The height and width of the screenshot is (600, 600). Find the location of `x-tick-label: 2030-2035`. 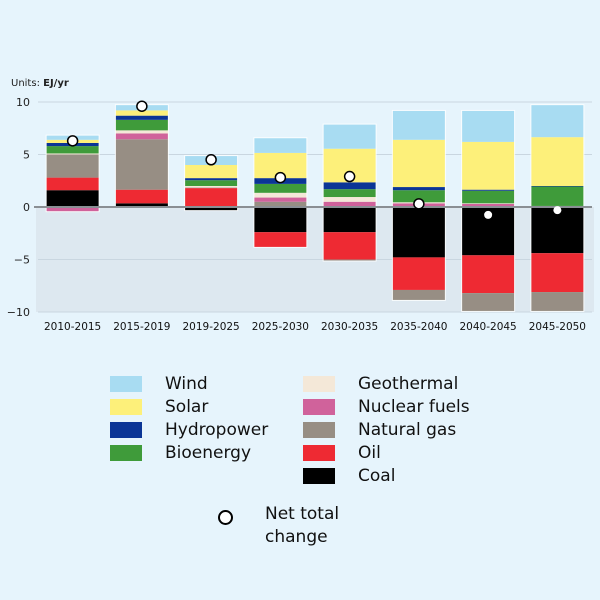

x-tick-label: 2030-2035 is located at coordinates (349, 327).